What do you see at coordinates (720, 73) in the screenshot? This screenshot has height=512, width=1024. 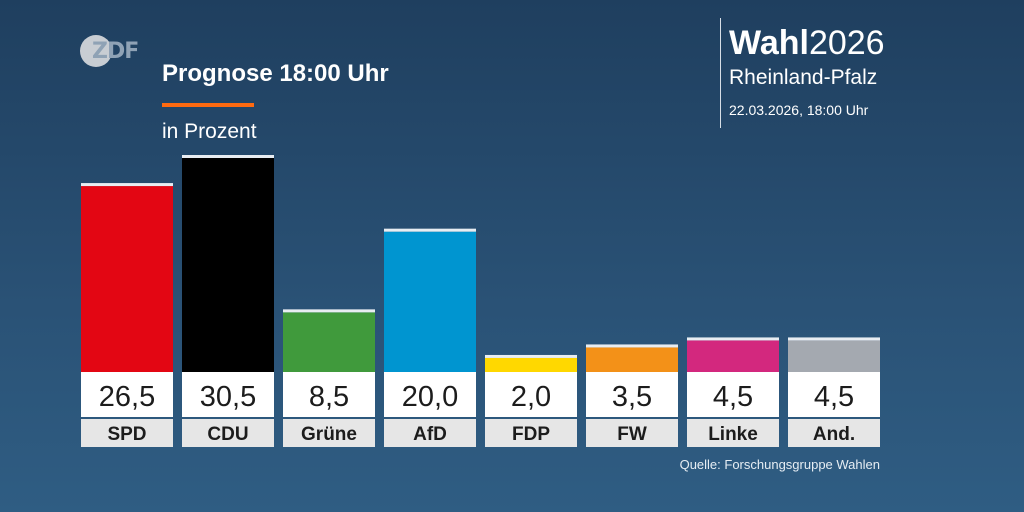 I see `brand-divider` at bounding box center [720, 73].